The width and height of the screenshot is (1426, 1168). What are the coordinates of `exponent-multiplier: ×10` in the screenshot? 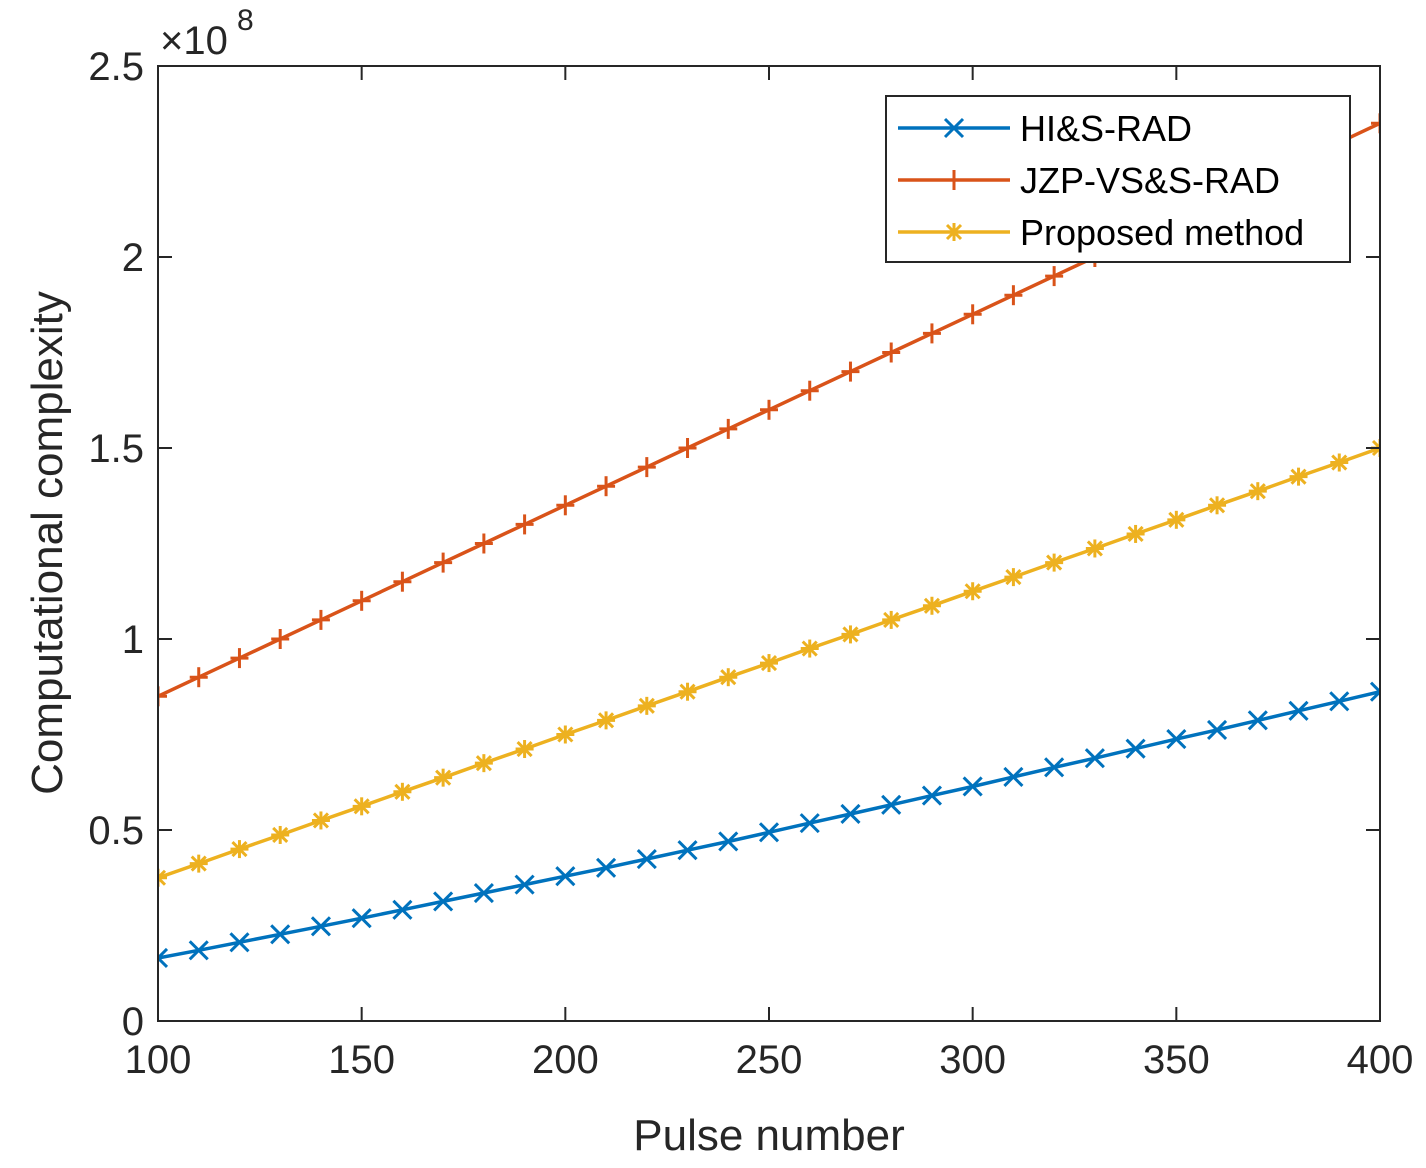 It's located at (194, 41).